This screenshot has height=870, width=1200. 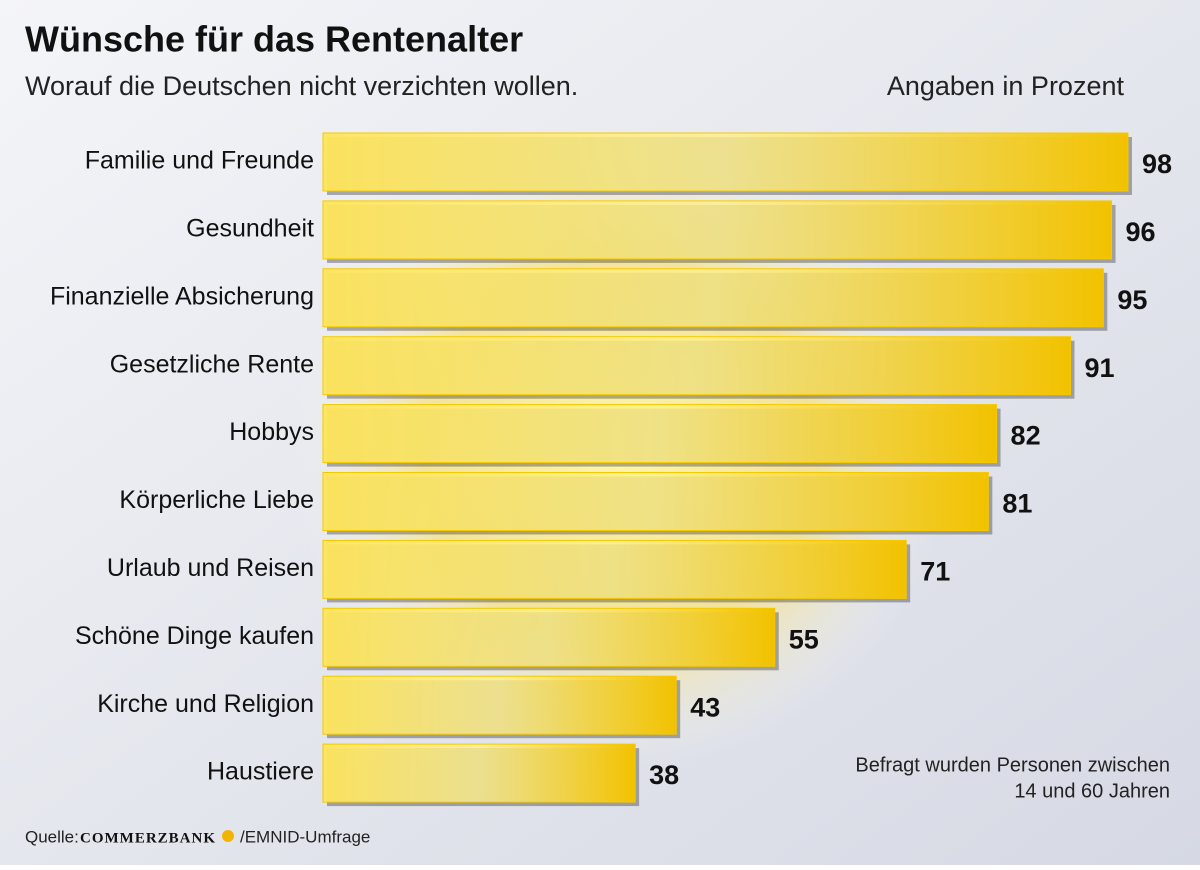 I want to click on category-label: Urlaub und Reisen, so click(x=210, y=568).